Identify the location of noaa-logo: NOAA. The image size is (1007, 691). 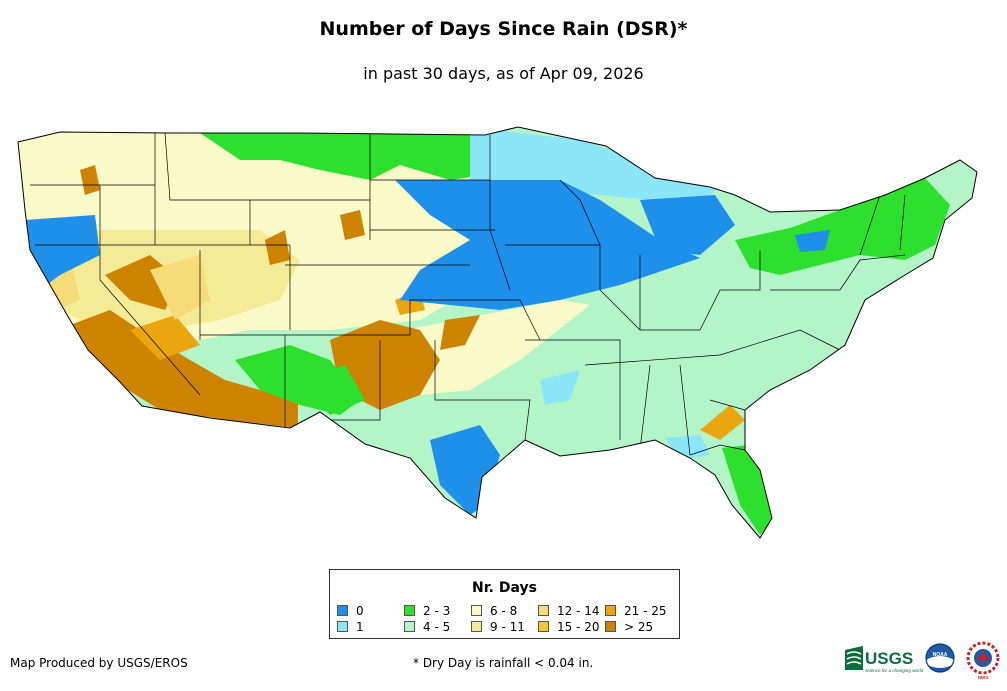
(940, 658).